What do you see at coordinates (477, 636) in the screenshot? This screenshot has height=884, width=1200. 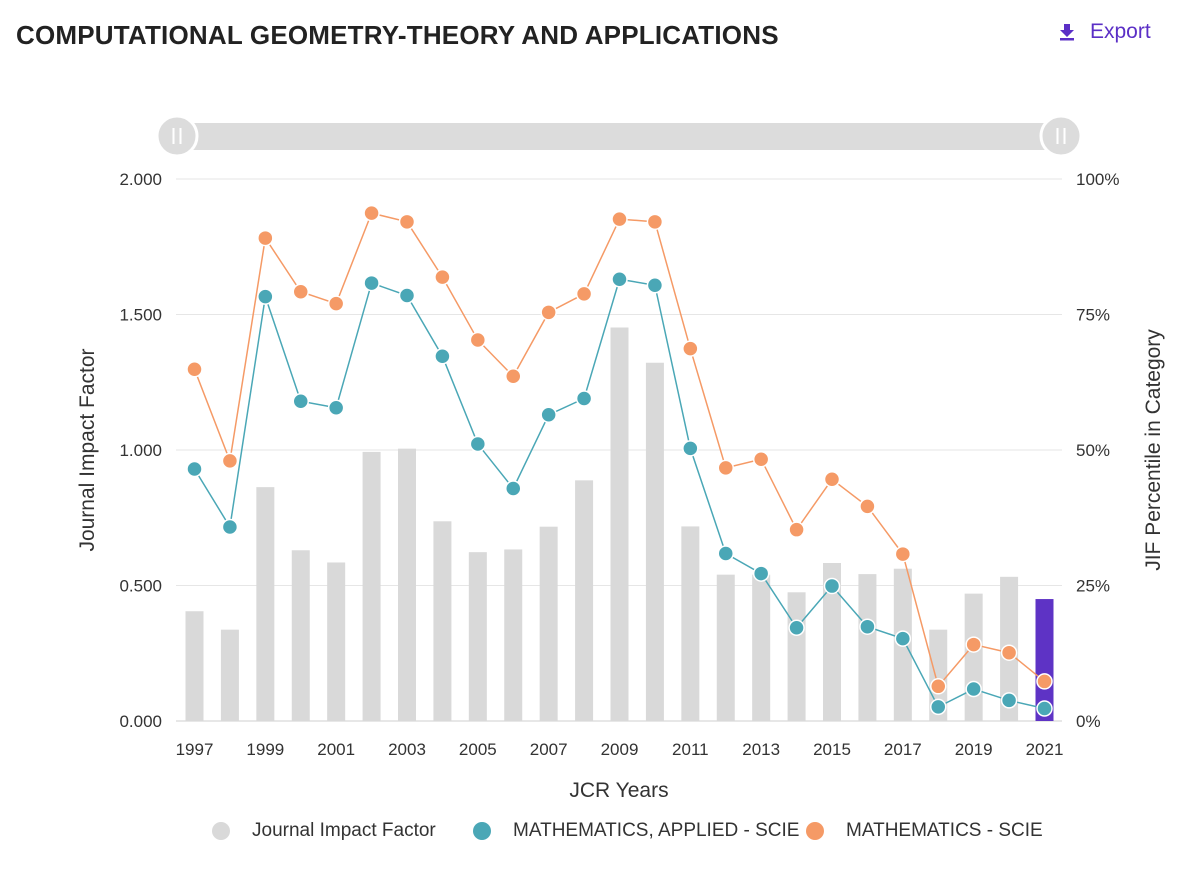 I see `bar-jif-2005` at bounding box center [477, 636].